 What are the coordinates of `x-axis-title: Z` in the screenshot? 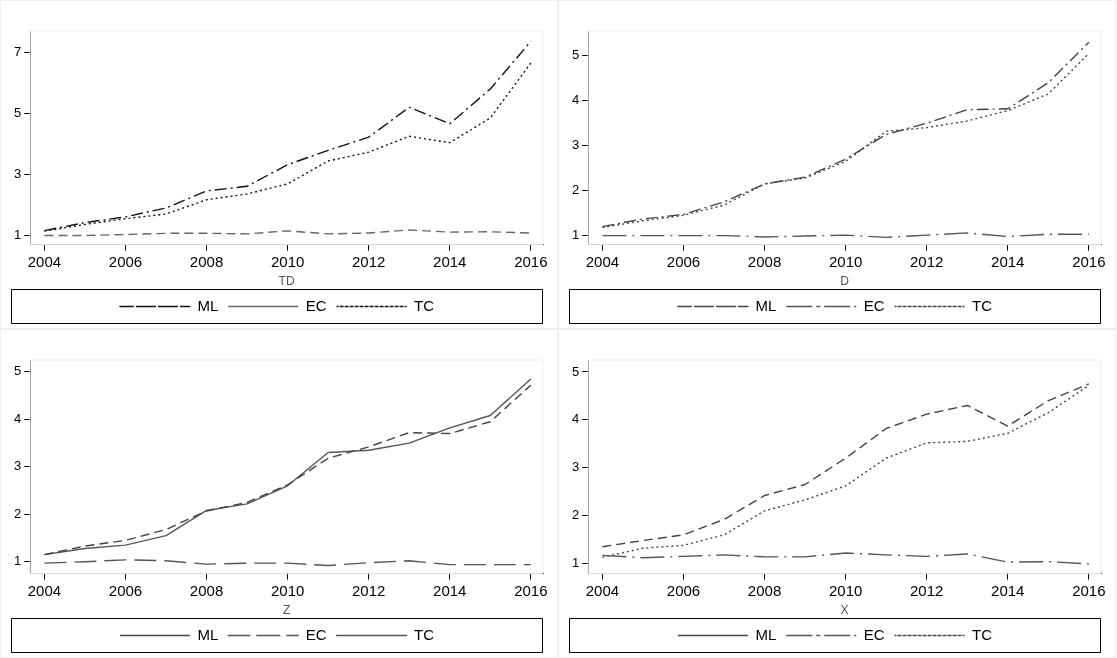 It's located at (286, 610).